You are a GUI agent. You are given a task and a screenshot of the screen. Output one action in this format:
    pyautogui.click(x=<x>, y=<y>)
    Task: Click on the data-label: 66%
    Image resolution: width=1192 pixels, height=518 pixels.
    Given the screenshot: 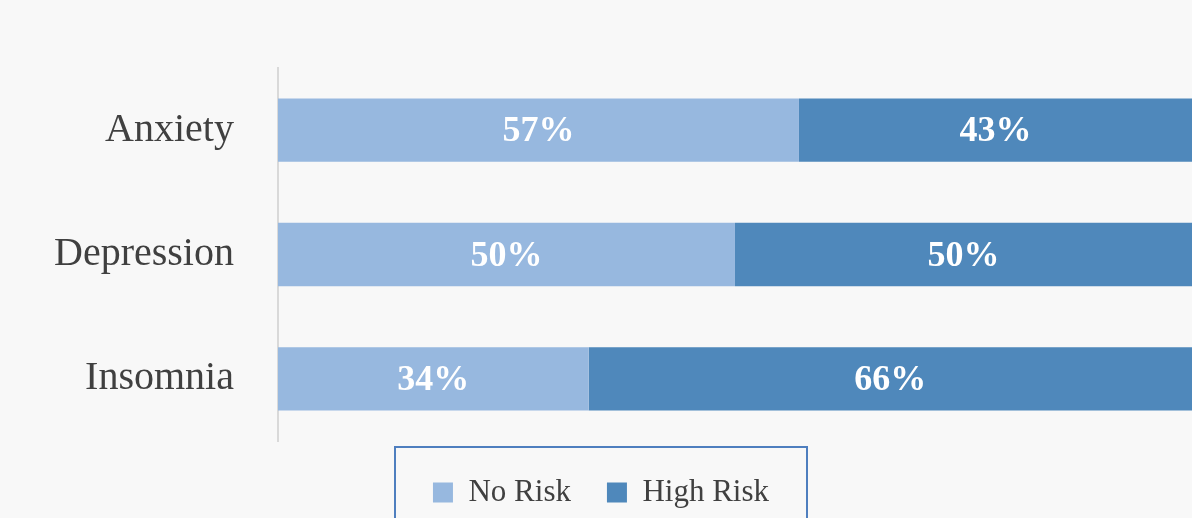 What is the action you would take?
    pyautogui.click(x=890, y=378)
    